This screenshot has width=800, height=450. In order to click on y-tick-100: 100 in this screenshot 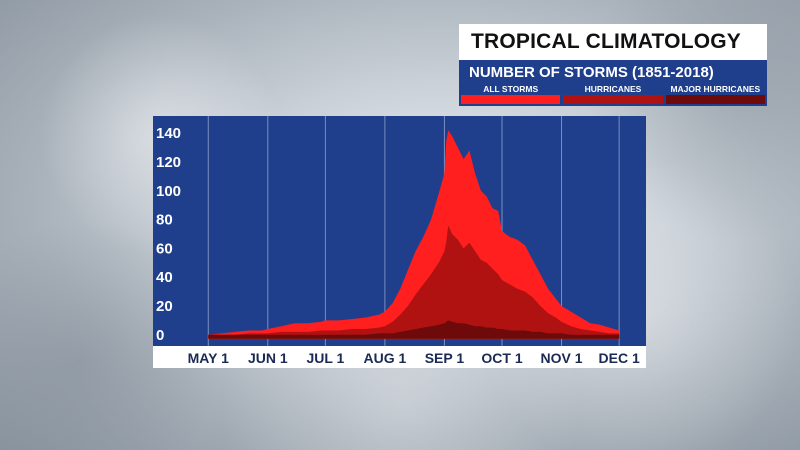, I will do `click(168, 191)`.